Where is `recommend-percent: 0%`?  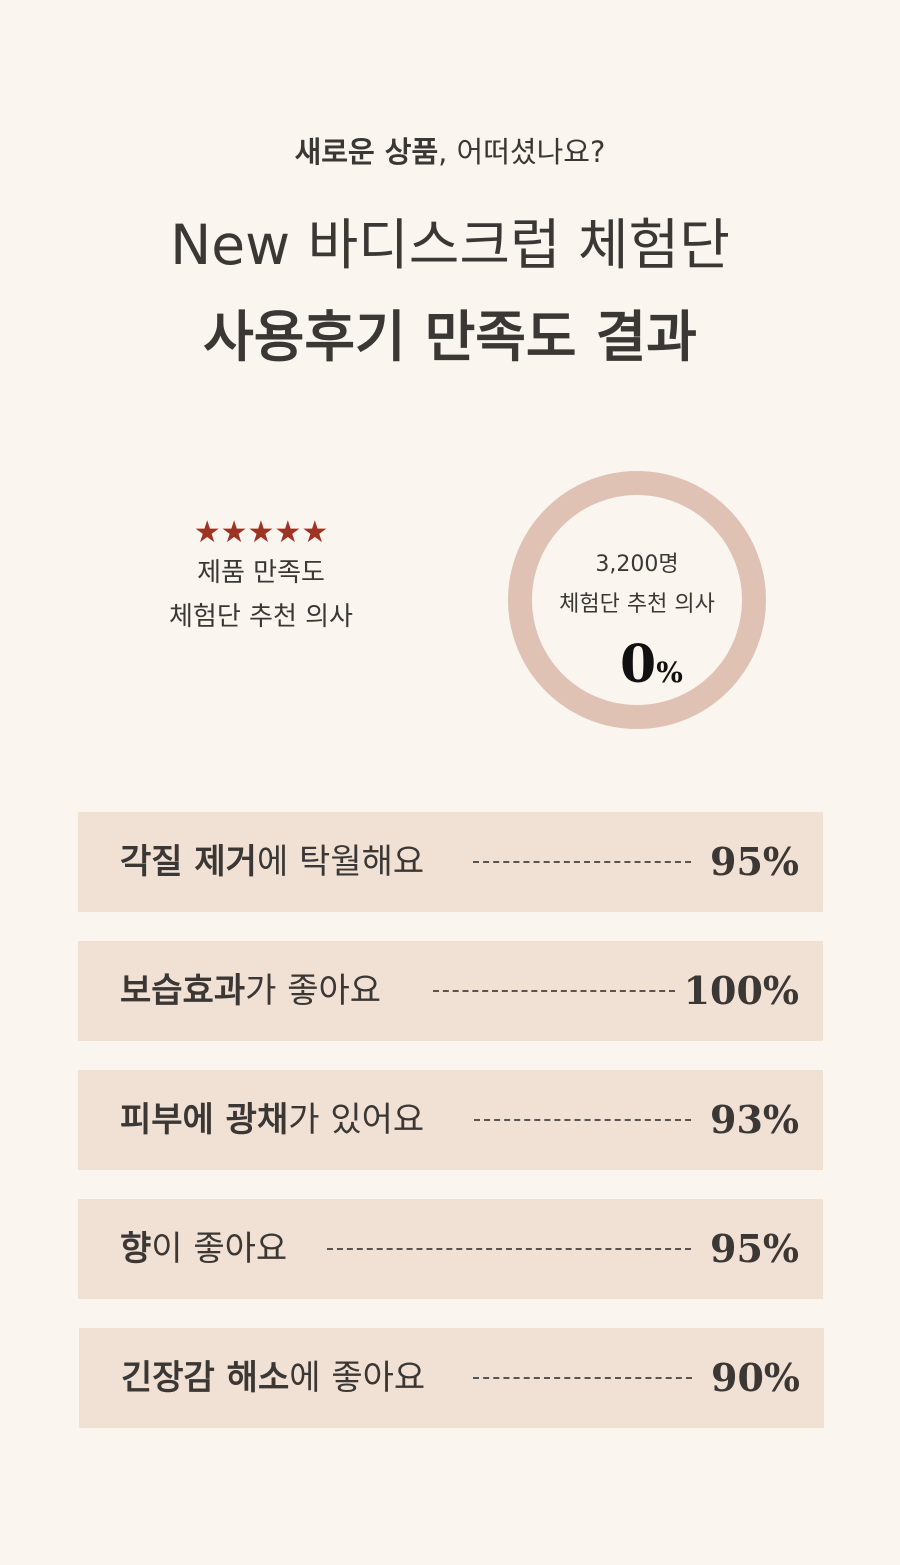
recommend-percent: 0% is located at coordinates (651, 665).